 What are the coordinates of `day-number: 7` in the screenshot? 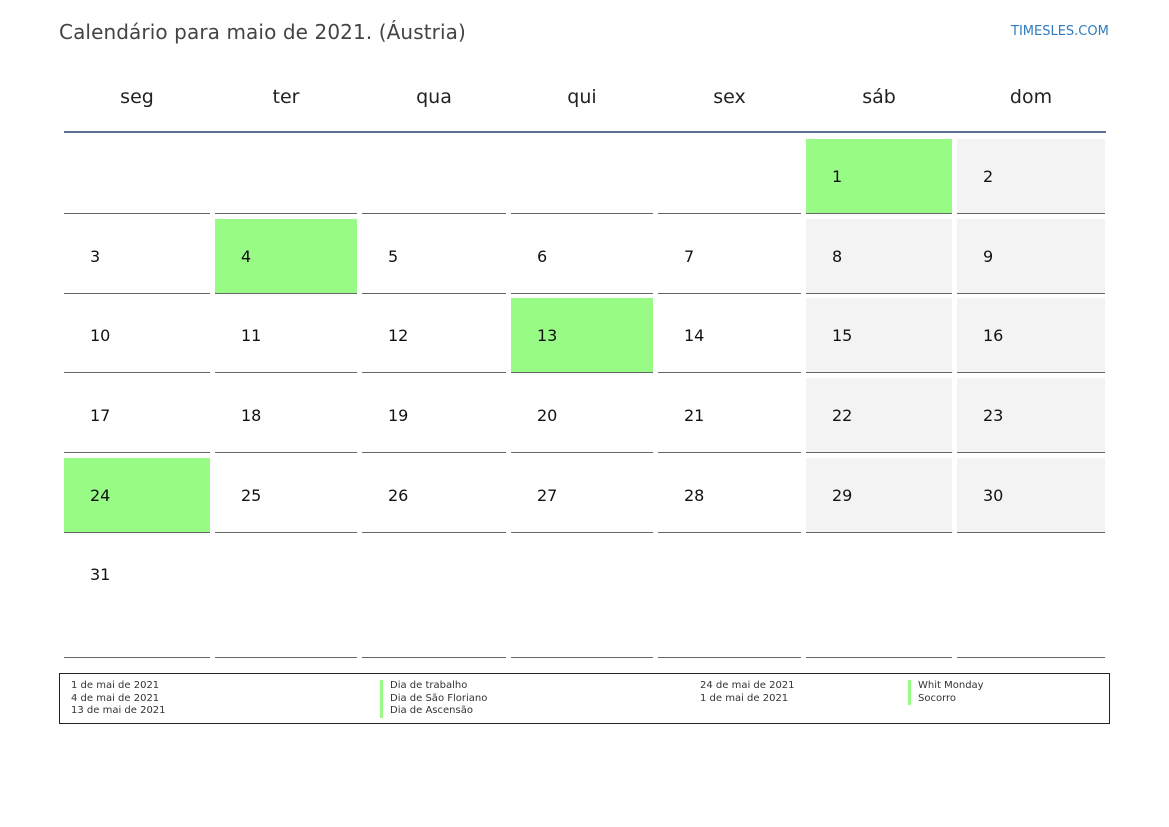 It's located at (689, 256).